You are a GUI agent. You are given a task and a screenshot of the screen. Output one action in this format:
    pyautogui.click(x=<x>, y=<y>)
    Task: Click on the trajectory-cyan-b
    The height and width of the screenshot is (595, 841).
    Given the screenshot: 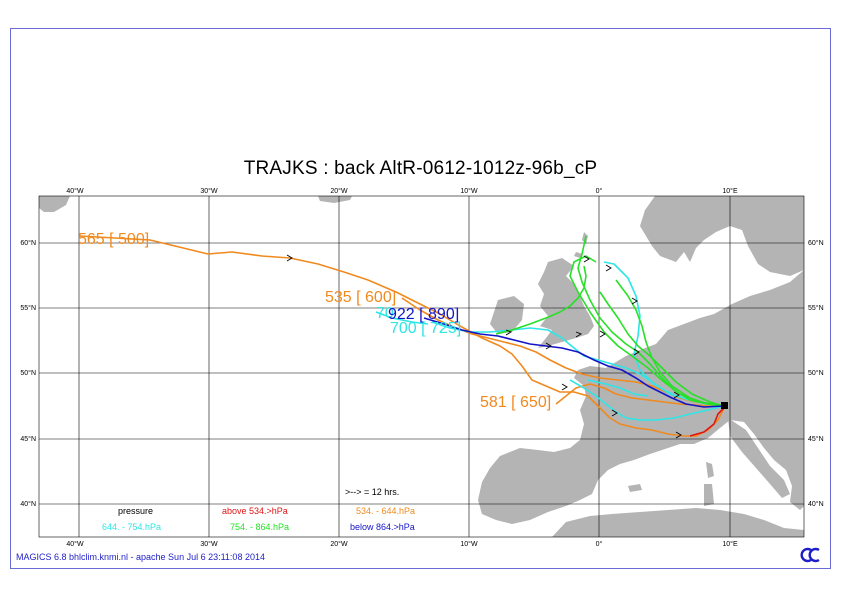 What is the action you would take?
    pyautogui.click(x=647, y=400)
    